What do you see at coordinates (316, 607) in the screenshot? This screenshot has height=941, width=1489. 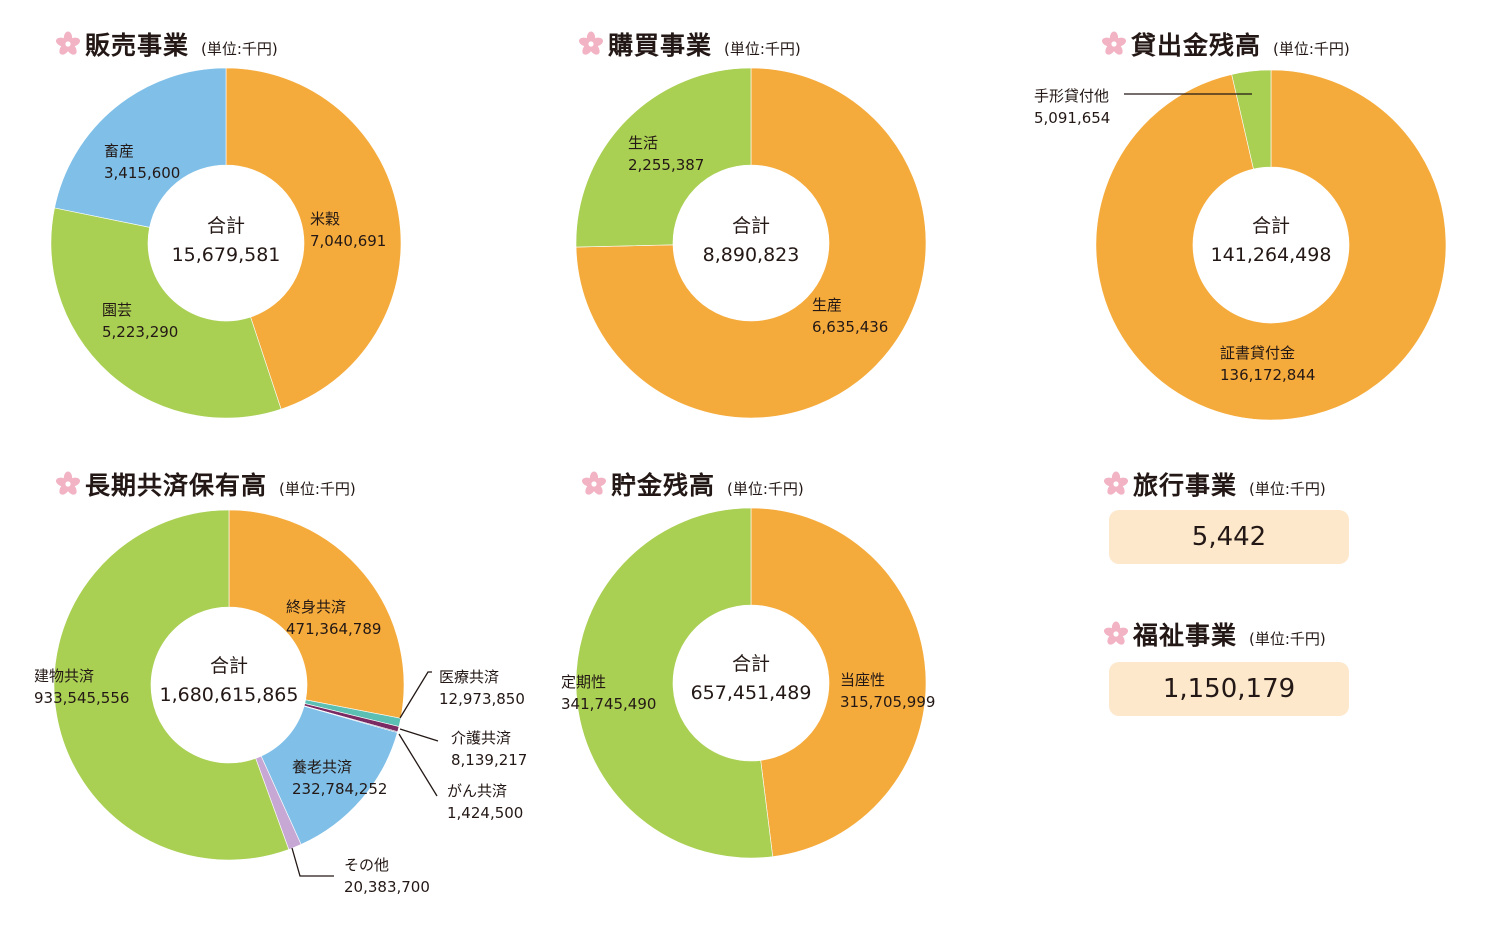 I see `insurance-slice-label-0: 終身共済` at bounding box center [316, 607].